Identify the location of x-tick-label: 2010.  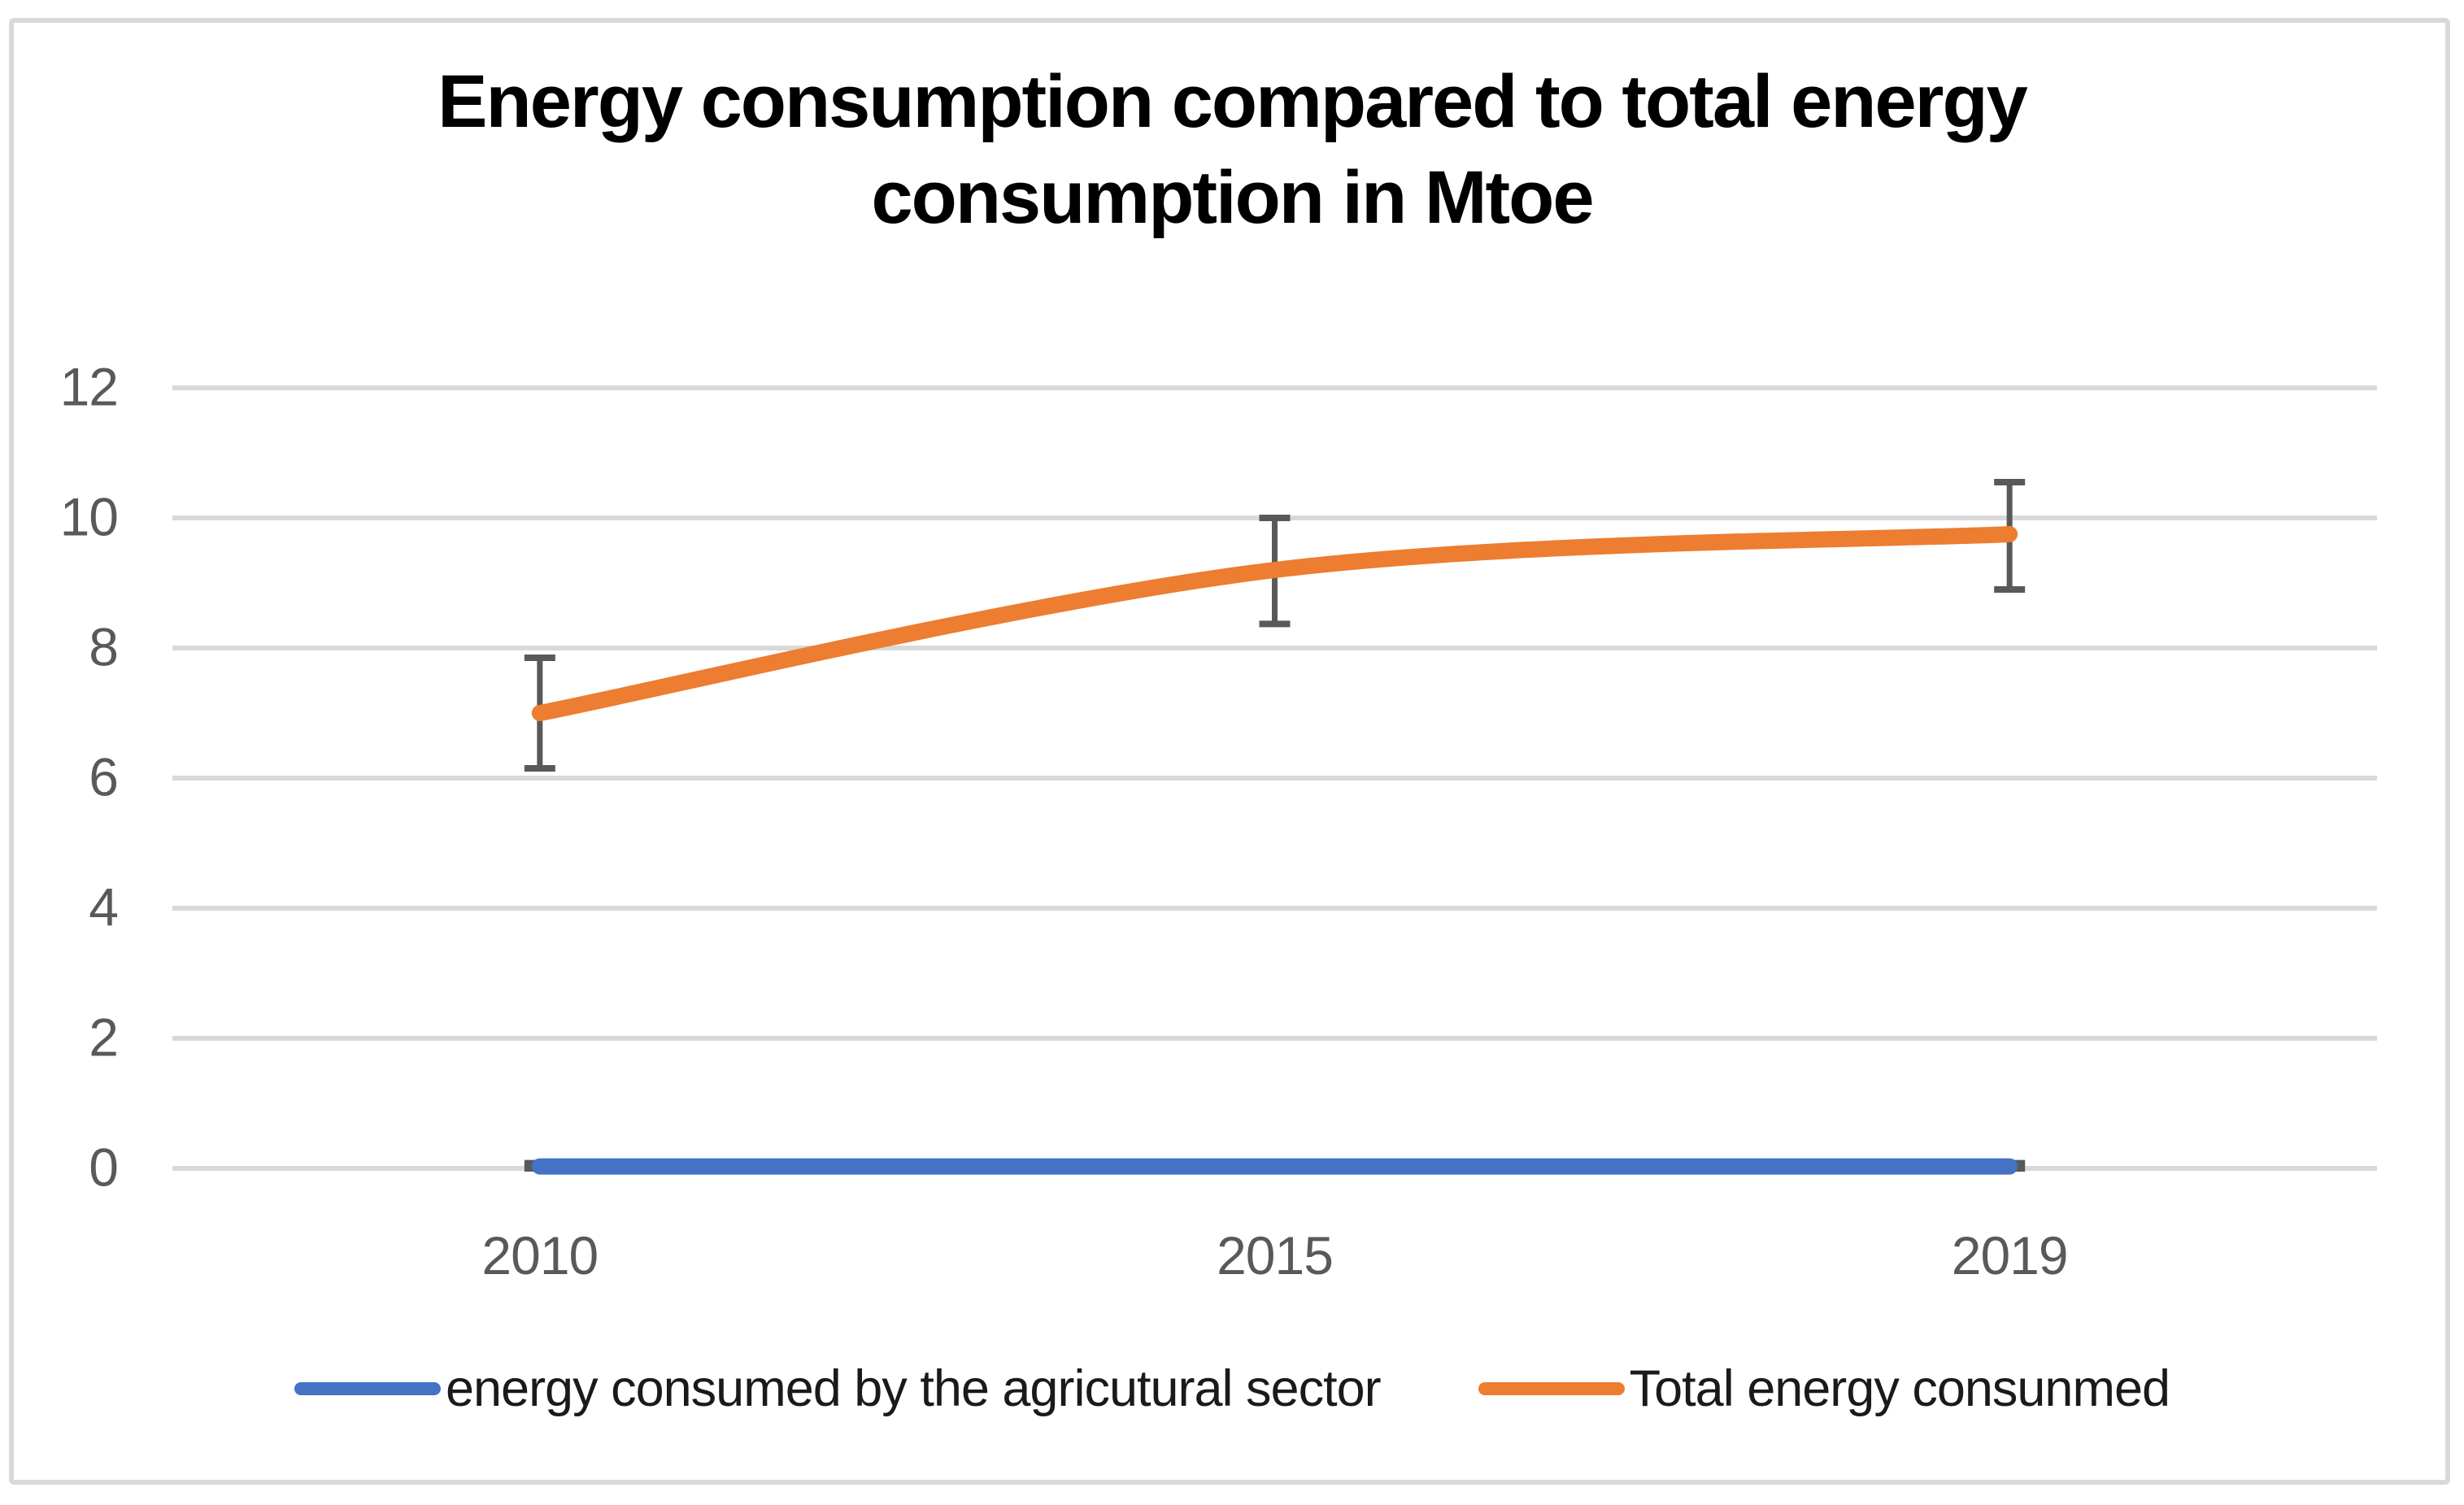
(540, 1255).